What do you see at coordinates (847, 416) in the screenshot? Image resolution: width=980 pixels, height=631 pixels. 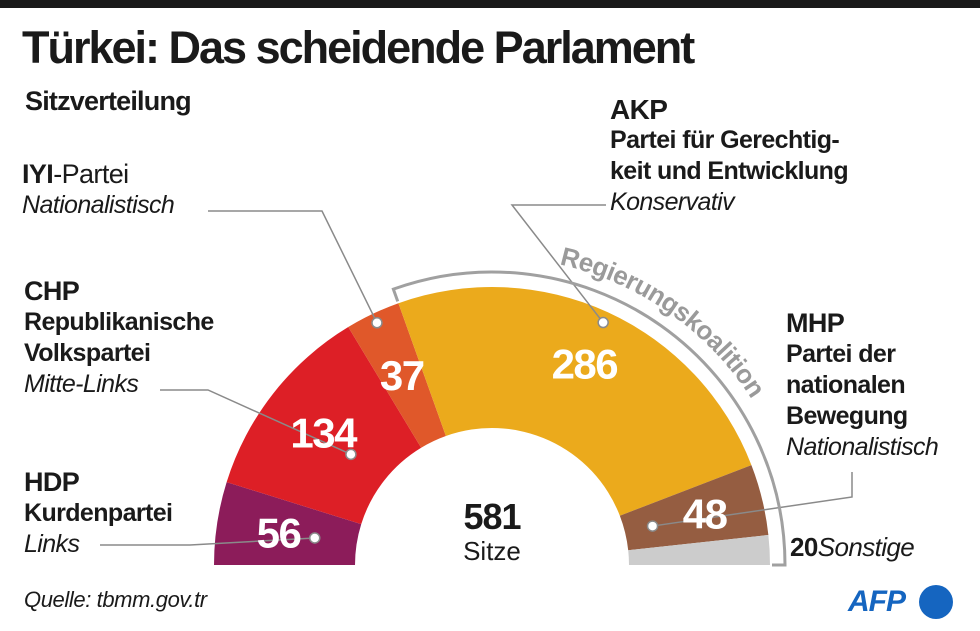 I see `mhp-name-line3: Bewegung` at bounding box center [847, 416].